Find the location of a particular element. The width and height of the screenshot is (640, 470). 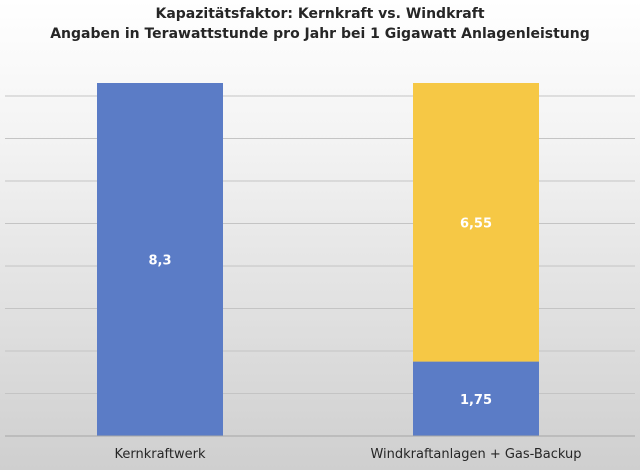

category-label: Kernkraftwerk is located at coordinates (159, 454).